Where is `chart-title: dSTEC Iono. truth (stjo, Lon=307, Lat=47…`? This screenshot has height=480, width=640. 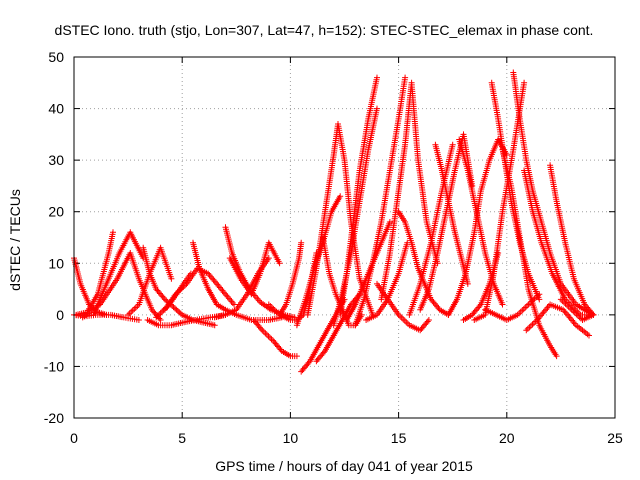 chart-title: dSTEC Iono. truth (stjo, Lon=307, Lat=47… is located at coordinates (324, 30).